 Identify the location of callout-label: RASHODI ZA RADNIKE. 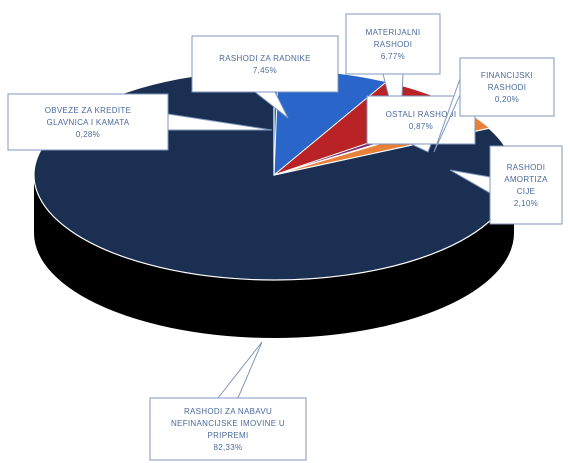
(265, 58).